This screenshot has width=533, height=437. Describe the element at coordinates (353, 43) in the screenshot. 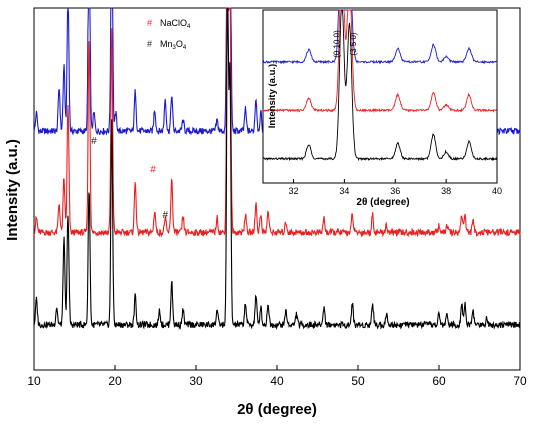

I see `inset-miller-index-1: (3 5 0)` at that location.